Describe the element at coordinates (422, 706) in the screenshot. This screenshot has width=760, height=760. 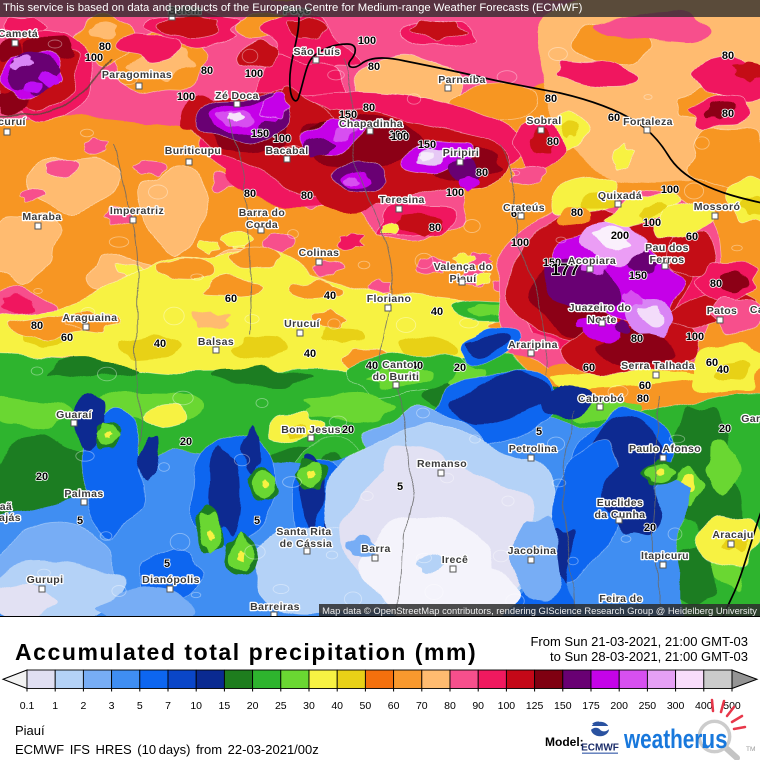
I see `svg-text: 70` at that location.